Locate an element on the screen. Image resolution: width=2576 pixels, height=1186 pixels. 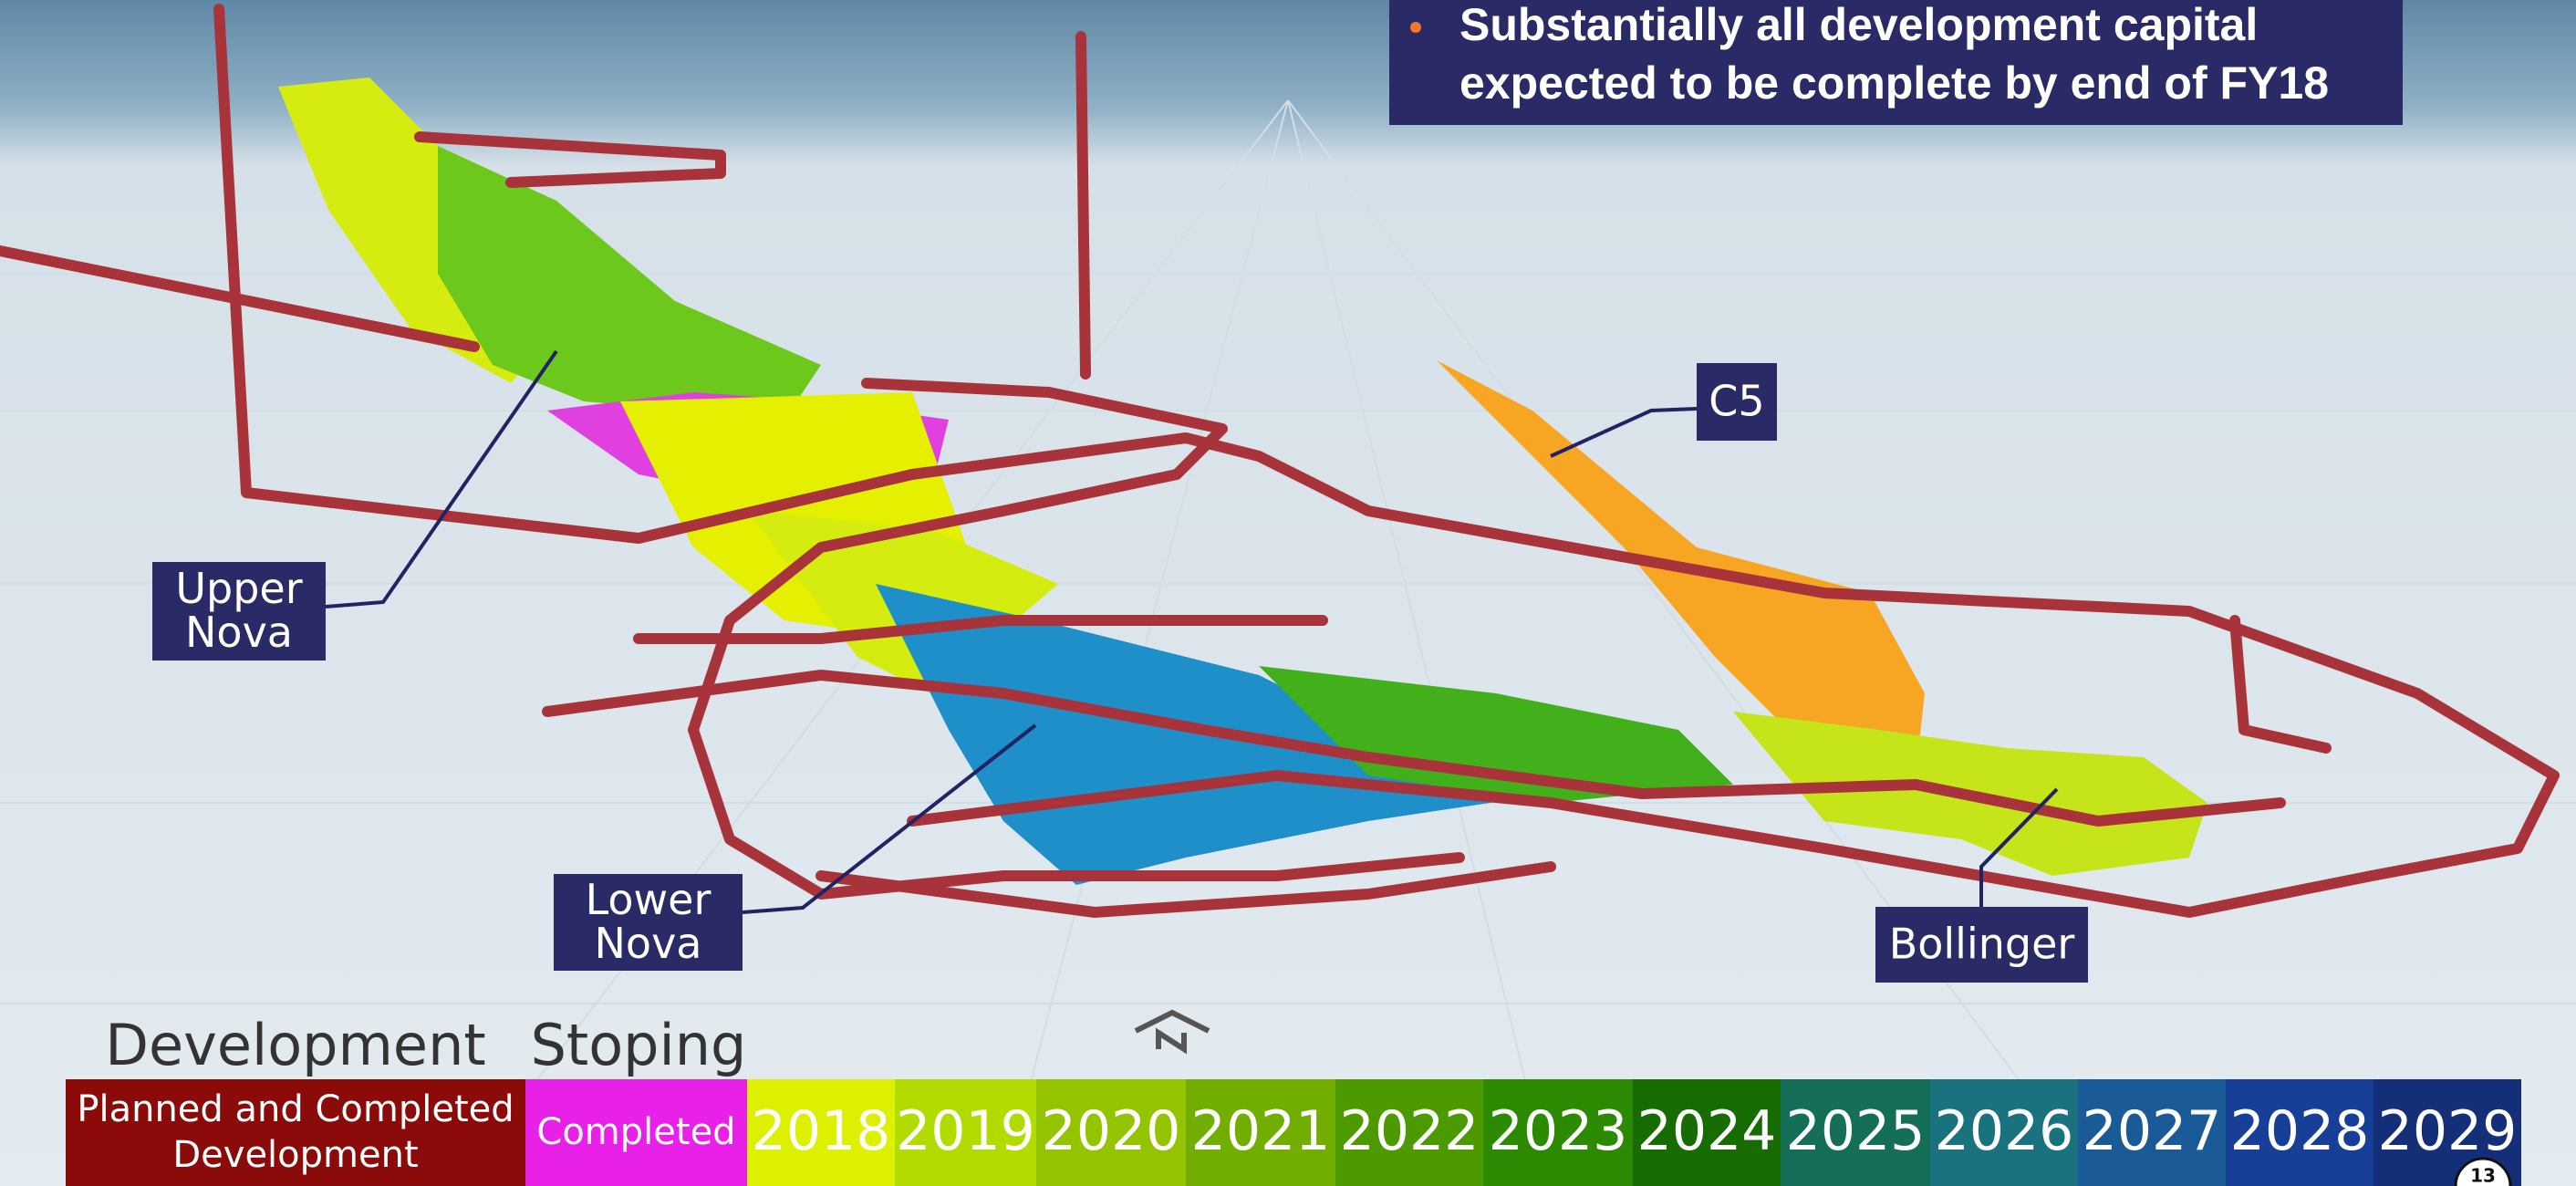
legend-label: 2021 is located at coordinates (1261, 1131).